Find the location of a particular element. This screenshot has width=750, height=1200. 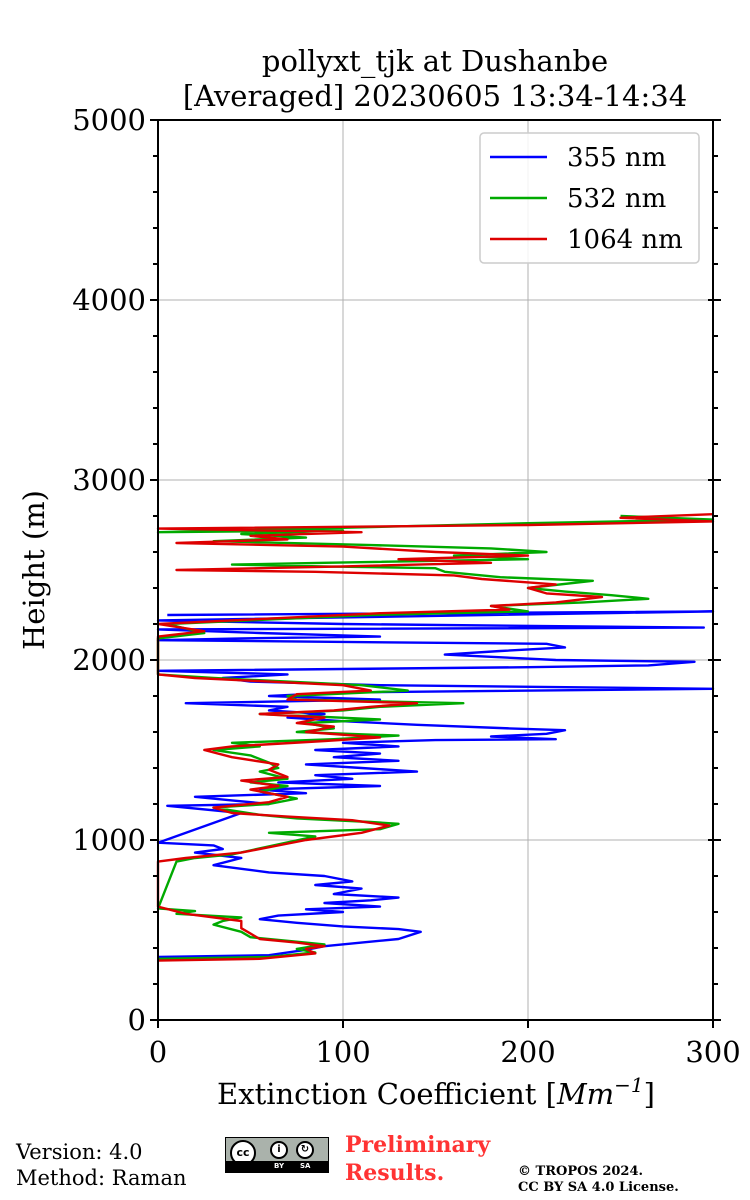

cc-sa-label: SA is located at coordinates (305, 1166).